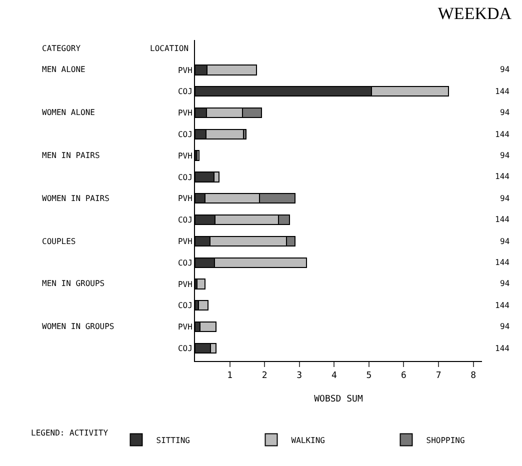 The image size is (522, 466). I want to click on legend-label: SITTING, so click(173, 440).